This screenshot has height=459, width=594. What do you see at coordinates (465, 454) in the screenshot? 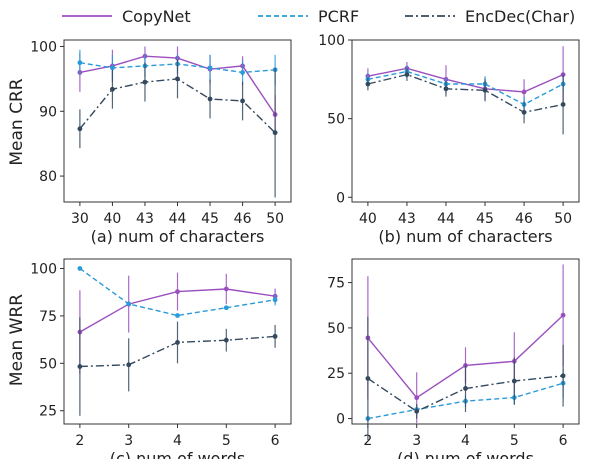
I see `x-axis-label: (d) num of words` at bounding box center [465, 454].